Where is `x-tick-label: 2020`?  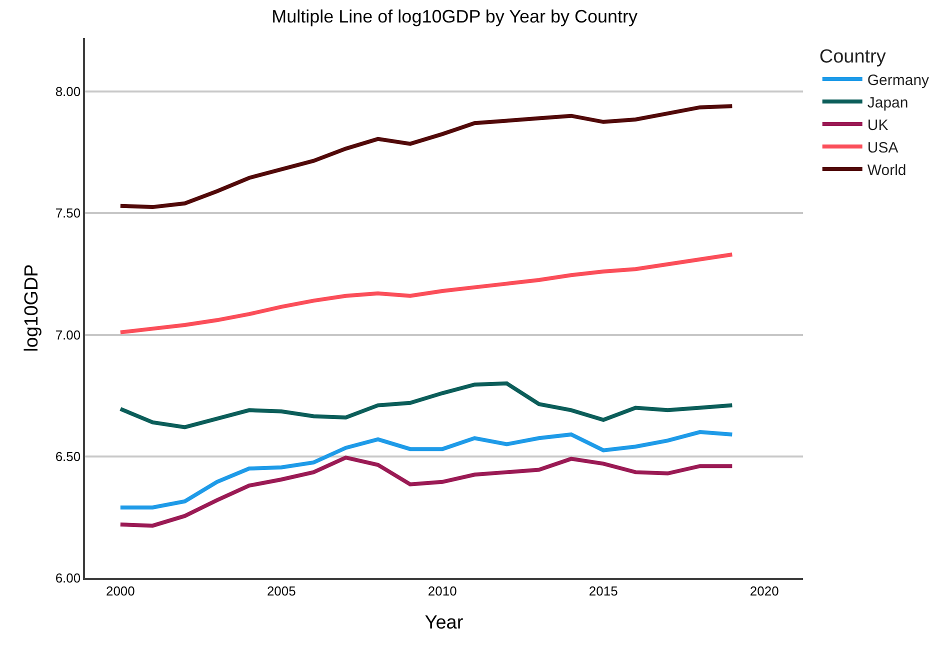 x-tick-label: 2020 is located at coordinates (764, 590).